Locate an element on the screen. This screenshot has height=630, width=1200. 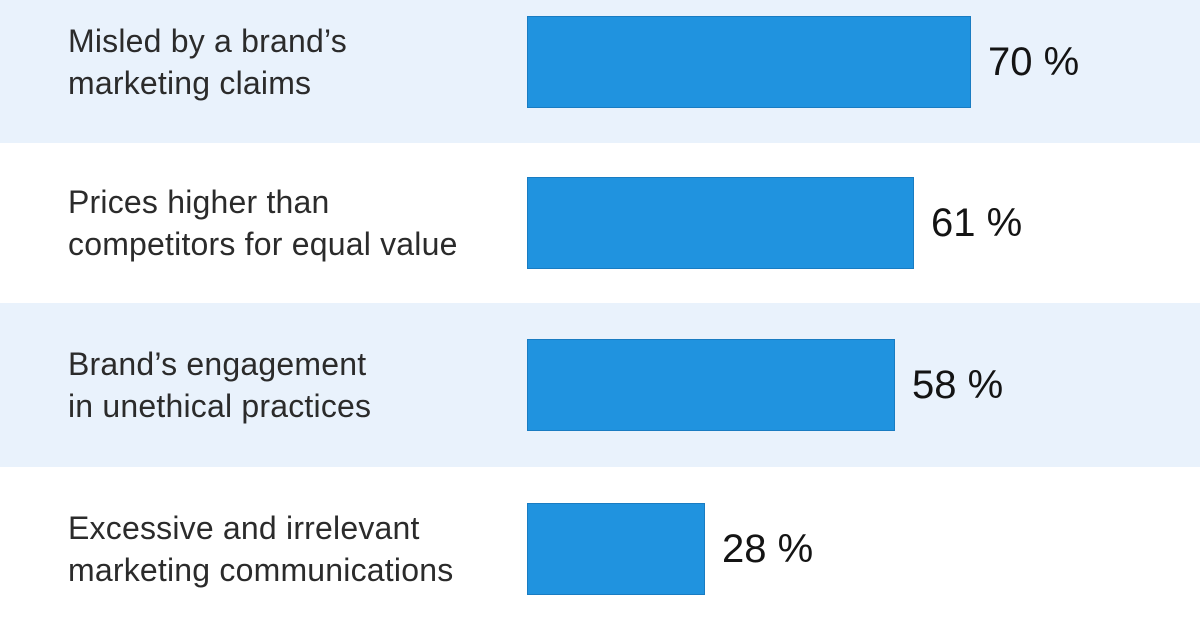
category-label: Misled by a brand’s marketing claims is located at coordinates (207, 61).